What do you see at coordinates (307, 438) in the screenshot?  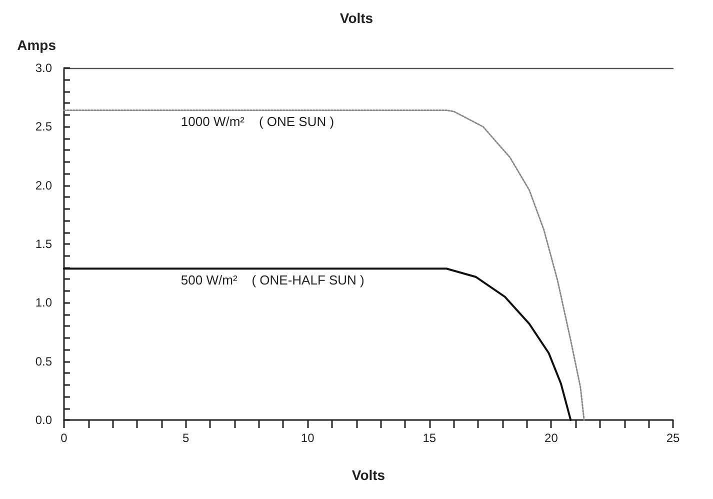 I see `x-tick-label: 10` at bounding box center [307, 438].